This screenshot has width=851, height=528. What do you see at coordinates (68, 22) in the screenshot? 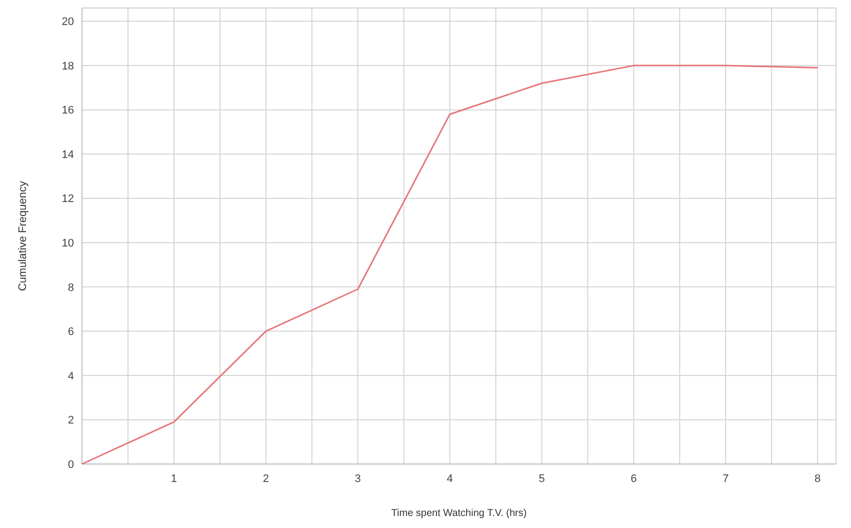
I see `y-tick-label: 20` at bounding box center [68, 22].